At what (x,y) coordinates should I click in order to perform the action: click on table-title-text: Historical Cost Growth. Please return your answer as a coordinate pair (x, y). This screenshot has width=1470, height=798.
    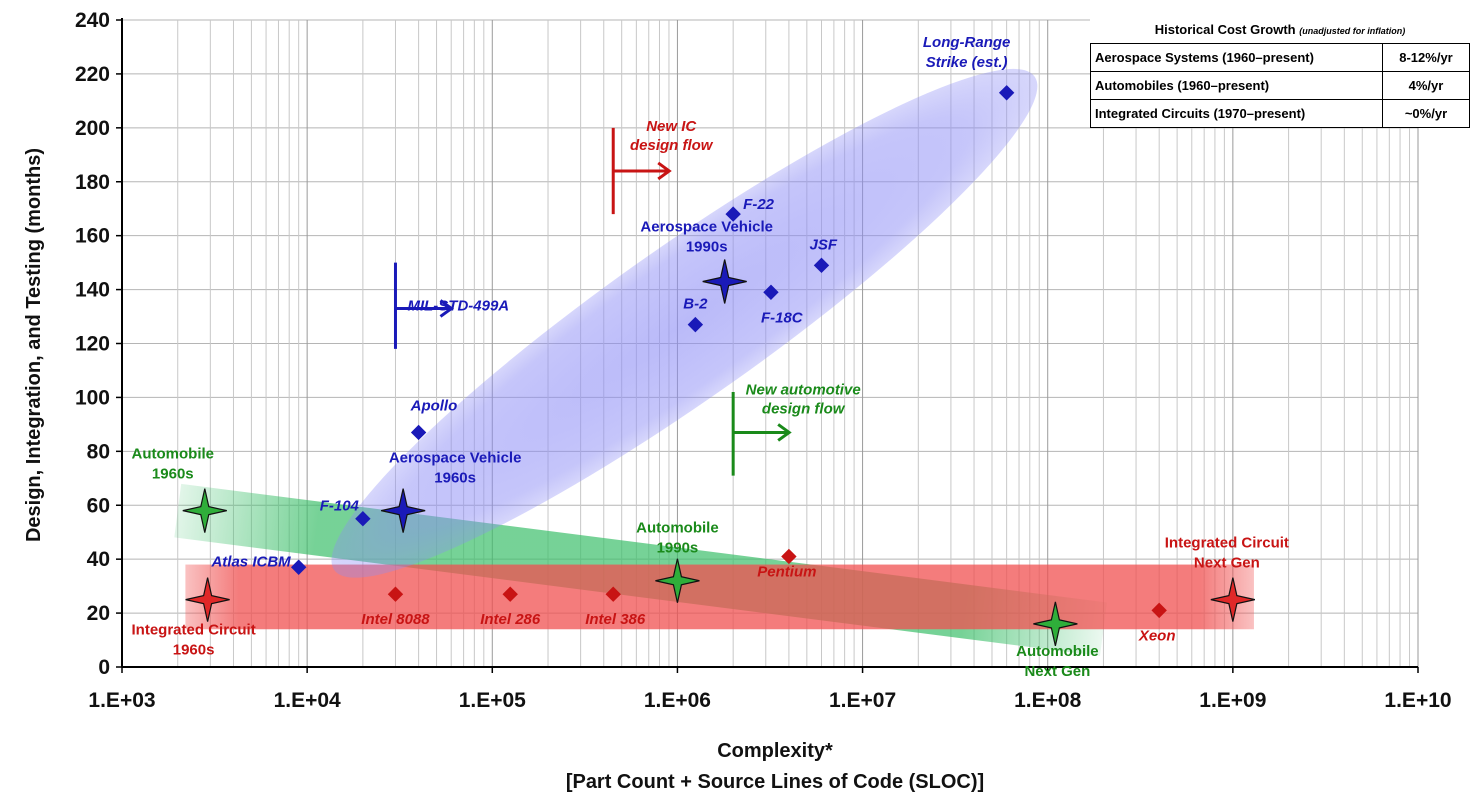
    Looking at the image, I should click on (1225, 29).